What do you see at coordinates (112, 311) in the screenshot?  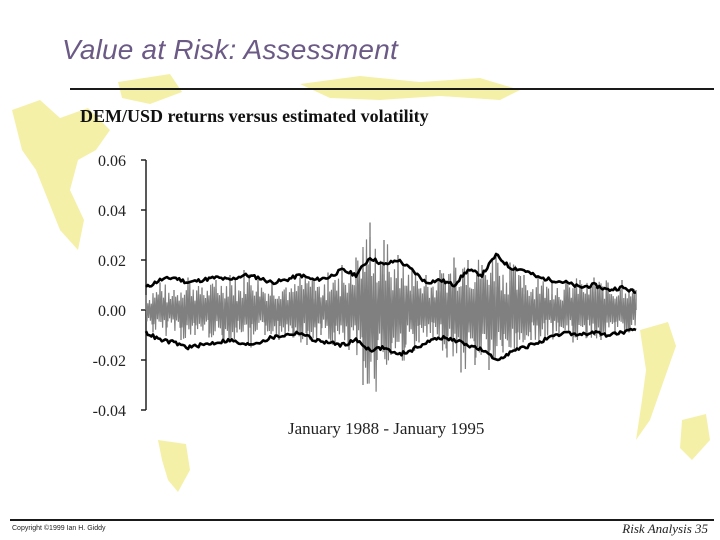 I see `y-tick-label: 0.00` at bounding box center [112, 311].